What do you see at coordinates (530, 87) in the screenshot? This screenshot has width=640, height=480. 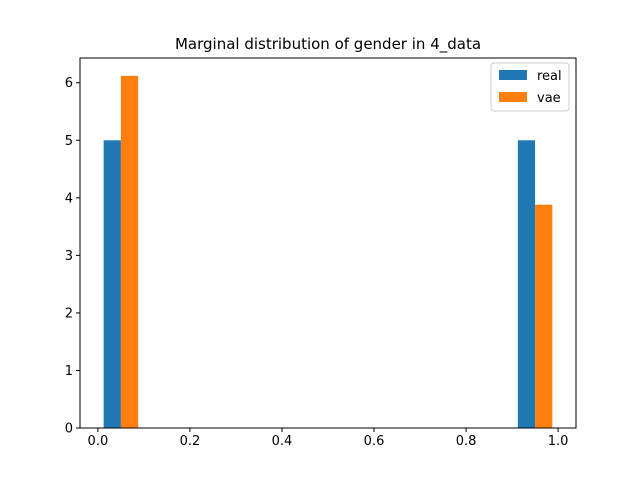 I see `legend: real vae` at bounding box center [530, 87].